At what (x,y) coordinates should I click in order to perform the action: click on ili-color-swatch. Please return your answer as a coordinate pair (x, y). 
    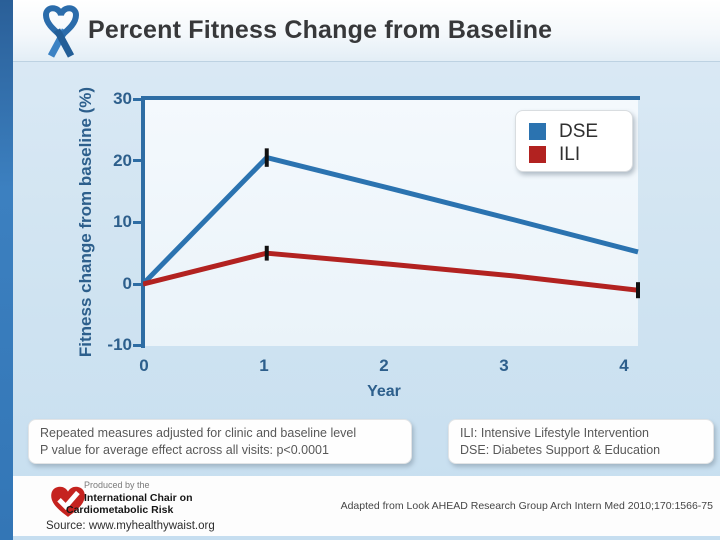
    Looking at the image, I should click on (537, 154).